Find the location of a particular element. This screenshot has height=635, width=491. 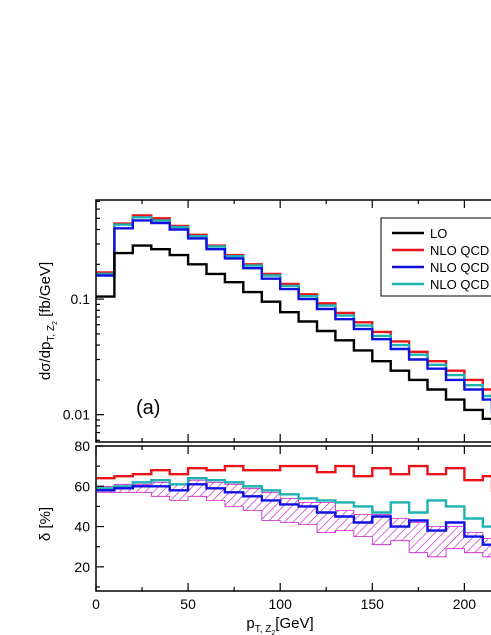

series-line-2-bottom is located at coordinates (293, 502).